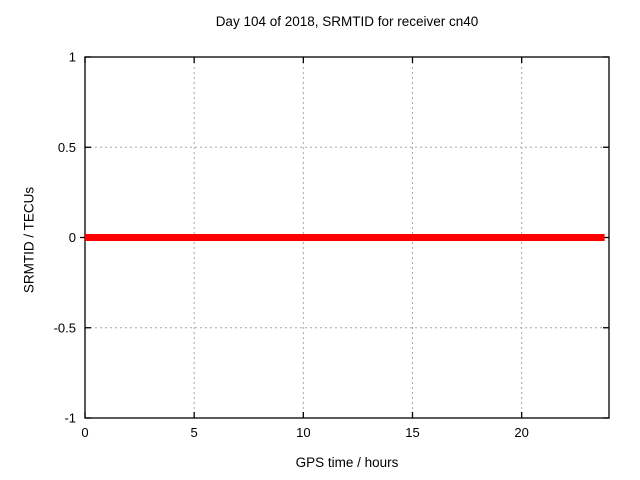 Image resolution: width=640 pixels, height=480 pixels. I want to click on y-tick-label: -0.5, so click(65, 327).